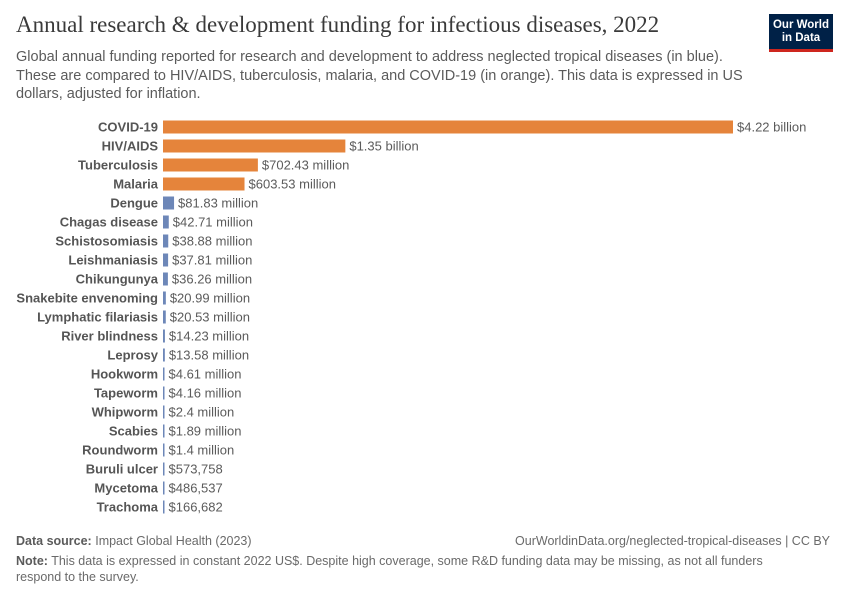 Image resolution: width=850 pixels, height=600 pixels. Describe the element at coordinates (173, 541) in the screenshot. I see `data-source-link: Impact Global Health (2023)` at that location.